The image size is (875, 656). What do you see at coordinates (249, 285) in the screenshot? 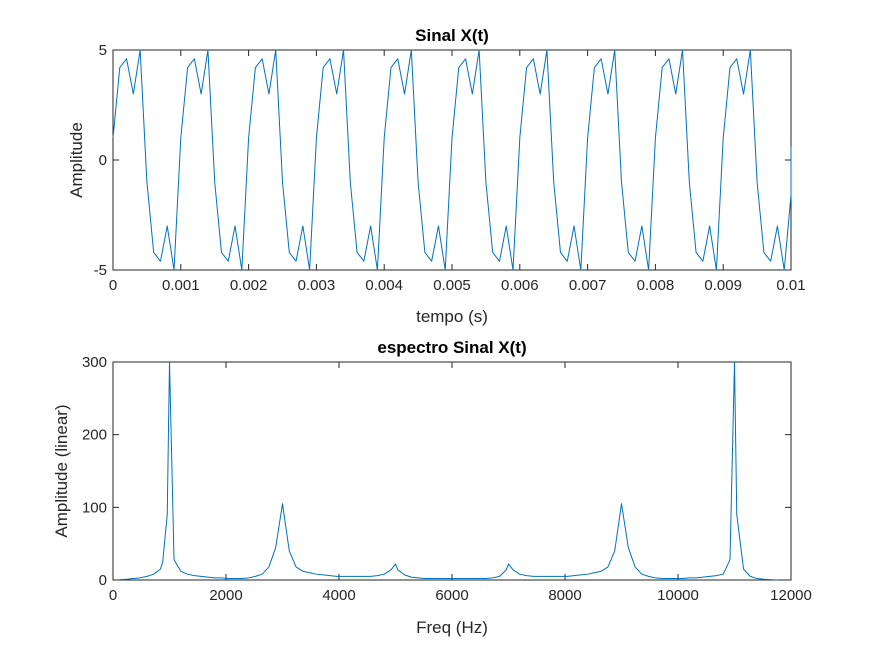
I see `time-plot-xtick-label: 0.002` at bounding box center [249, 285].